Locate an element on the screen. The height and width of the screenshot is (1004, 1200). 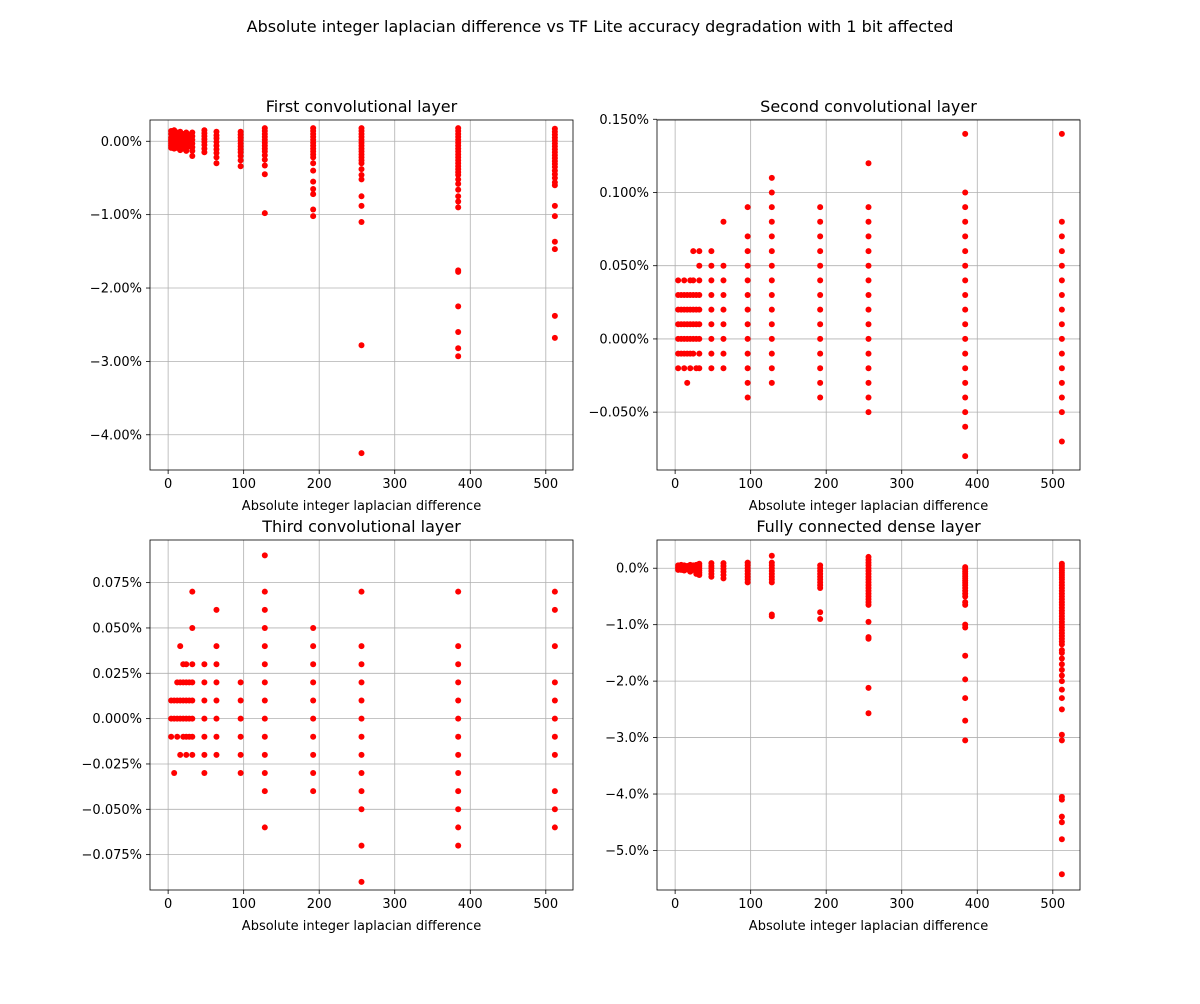
x-tick-label: 200 is located at coordinates (319, 904).